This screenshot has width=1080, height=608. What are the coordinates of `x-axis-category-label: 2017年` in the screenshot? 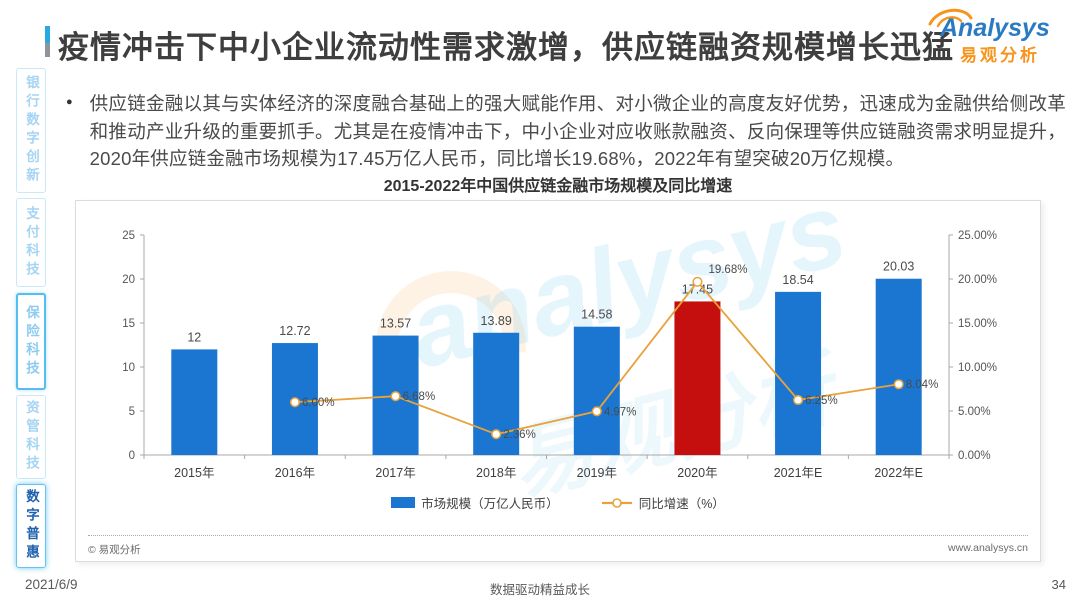 It's located at (395, 473).